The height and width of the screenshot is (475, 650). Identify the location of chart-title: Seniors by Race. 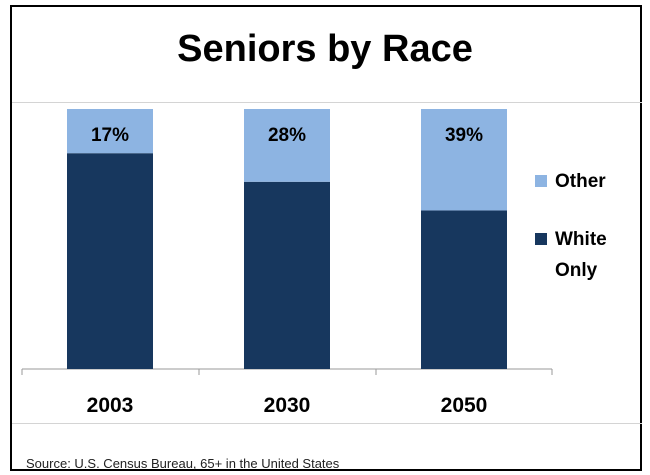
(325, 49).